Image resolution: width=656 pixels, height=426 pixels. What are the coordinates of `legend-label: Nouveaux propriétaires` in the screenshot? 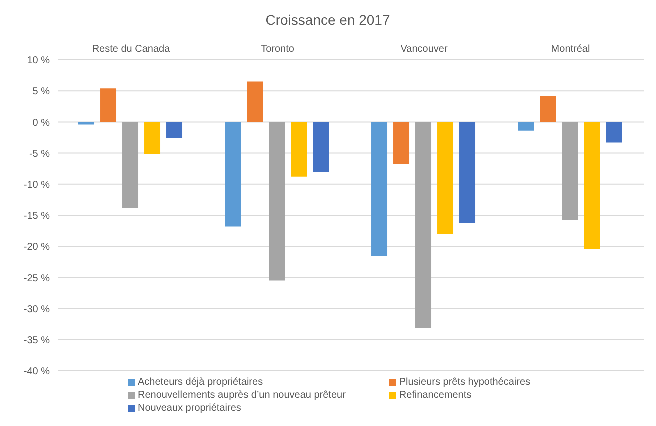 It's located at (190, 408).